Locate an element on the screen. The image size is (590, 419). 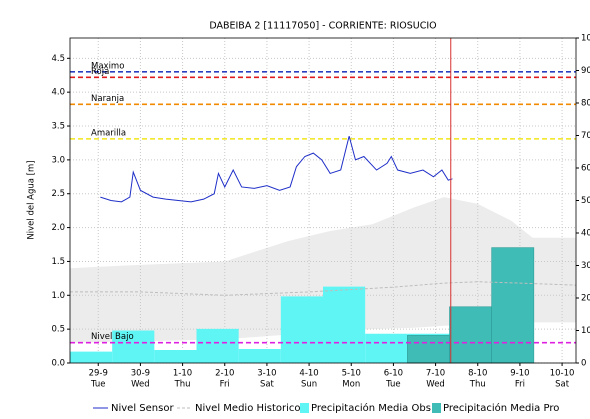
x-tick-label: 7-10 is located at coordinates (435, 374).